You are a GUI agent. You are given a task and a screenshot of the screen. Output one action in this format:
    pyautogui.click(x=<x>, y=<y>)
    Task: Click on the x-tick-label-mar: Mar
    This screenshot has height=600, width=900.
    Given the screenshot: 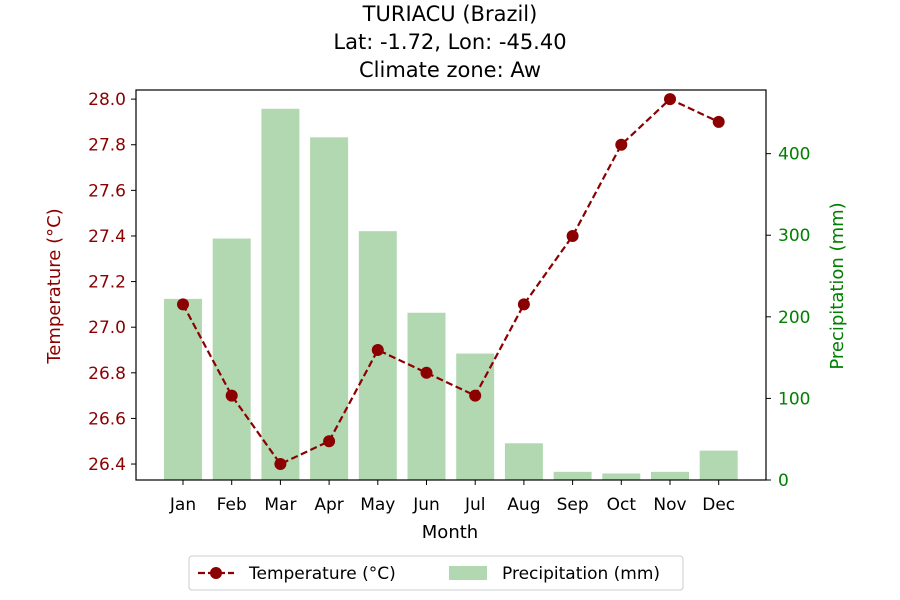 What is the action you would take?
    pyautogui.click(x=280, y=505)
    